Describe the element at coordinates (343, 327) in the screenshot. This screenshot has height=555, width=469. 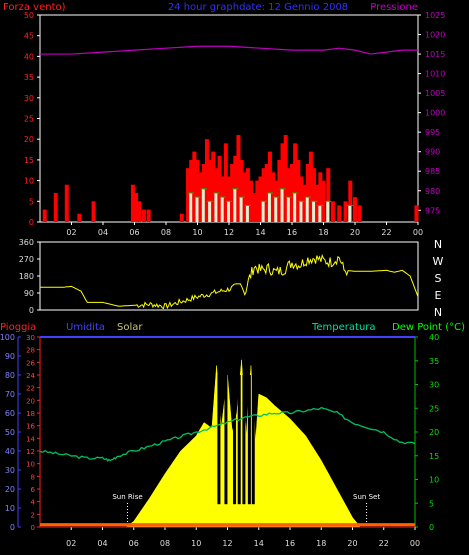
I see `temperature-axis-title: Temperatura` at that location.